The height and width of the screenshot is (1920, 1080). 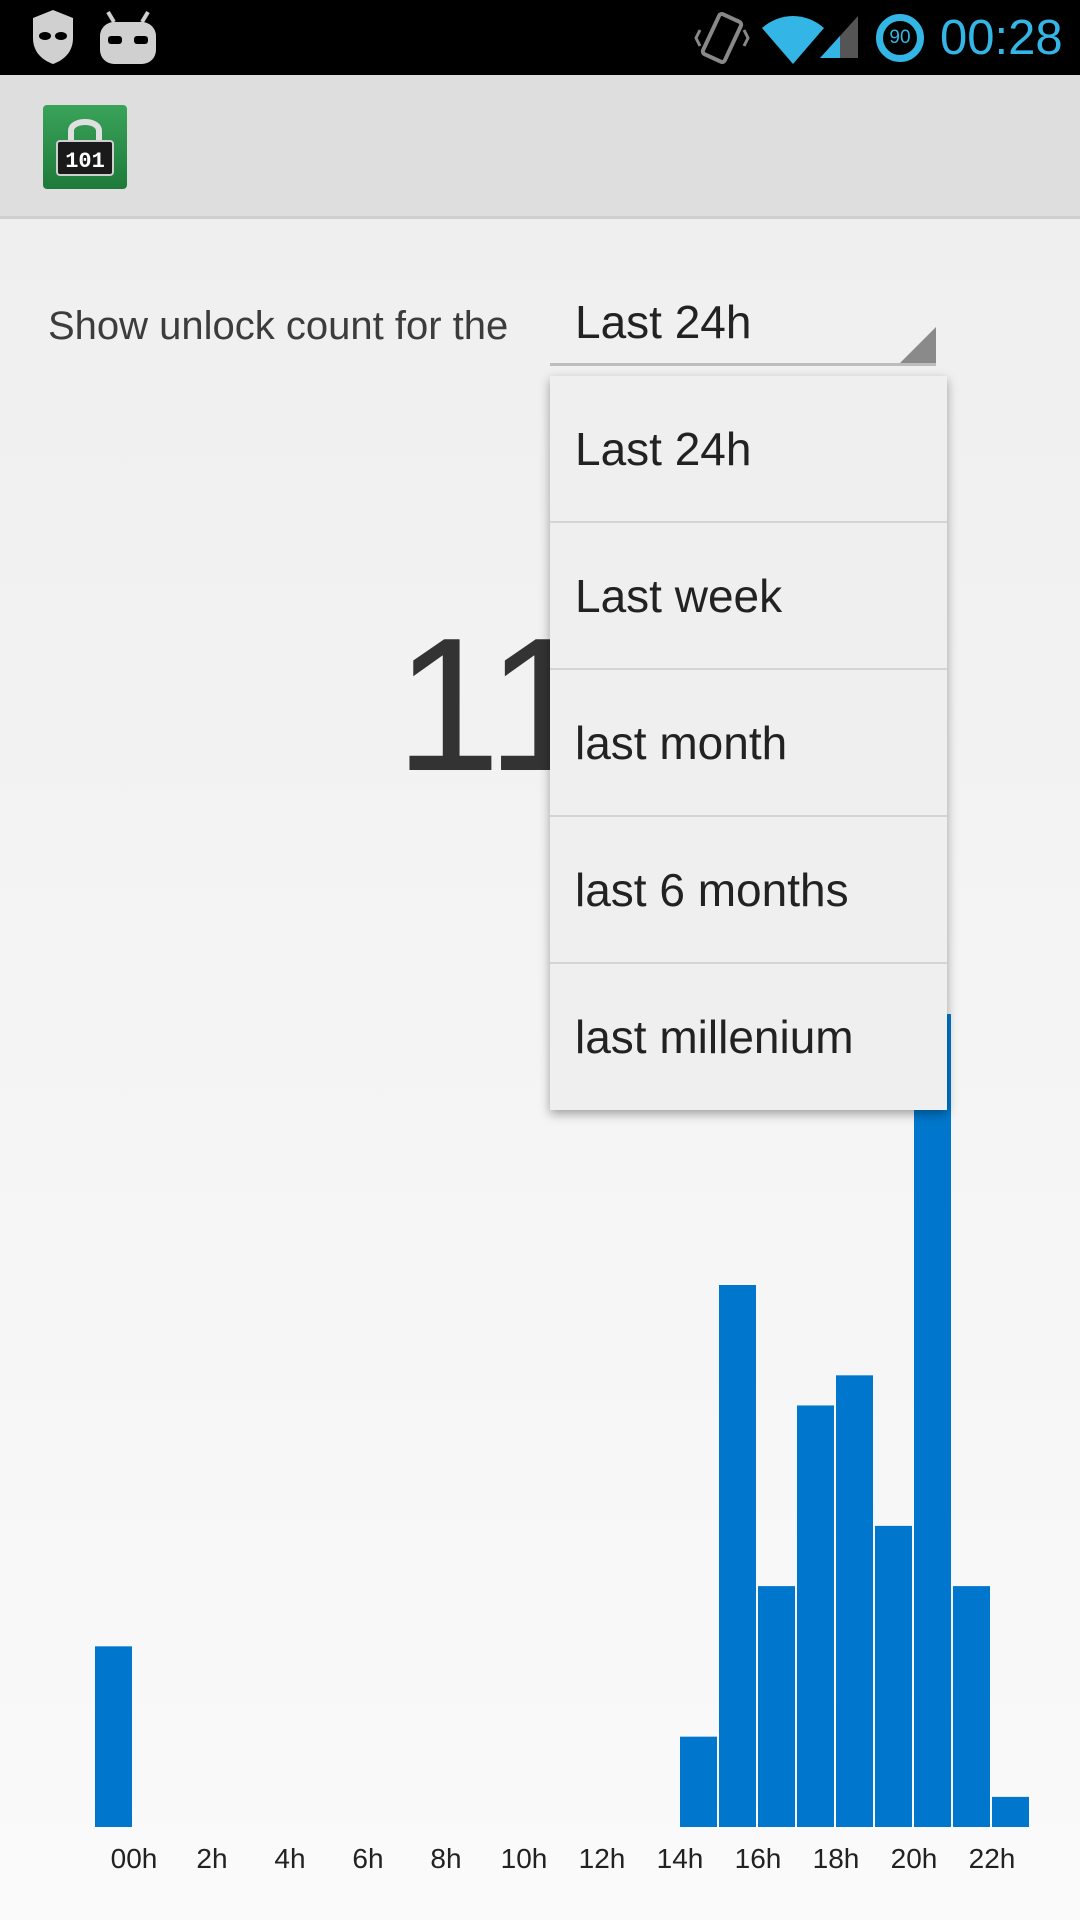 I want to click on lock-counter-app-icon: 101, so click(x=85, y=147).